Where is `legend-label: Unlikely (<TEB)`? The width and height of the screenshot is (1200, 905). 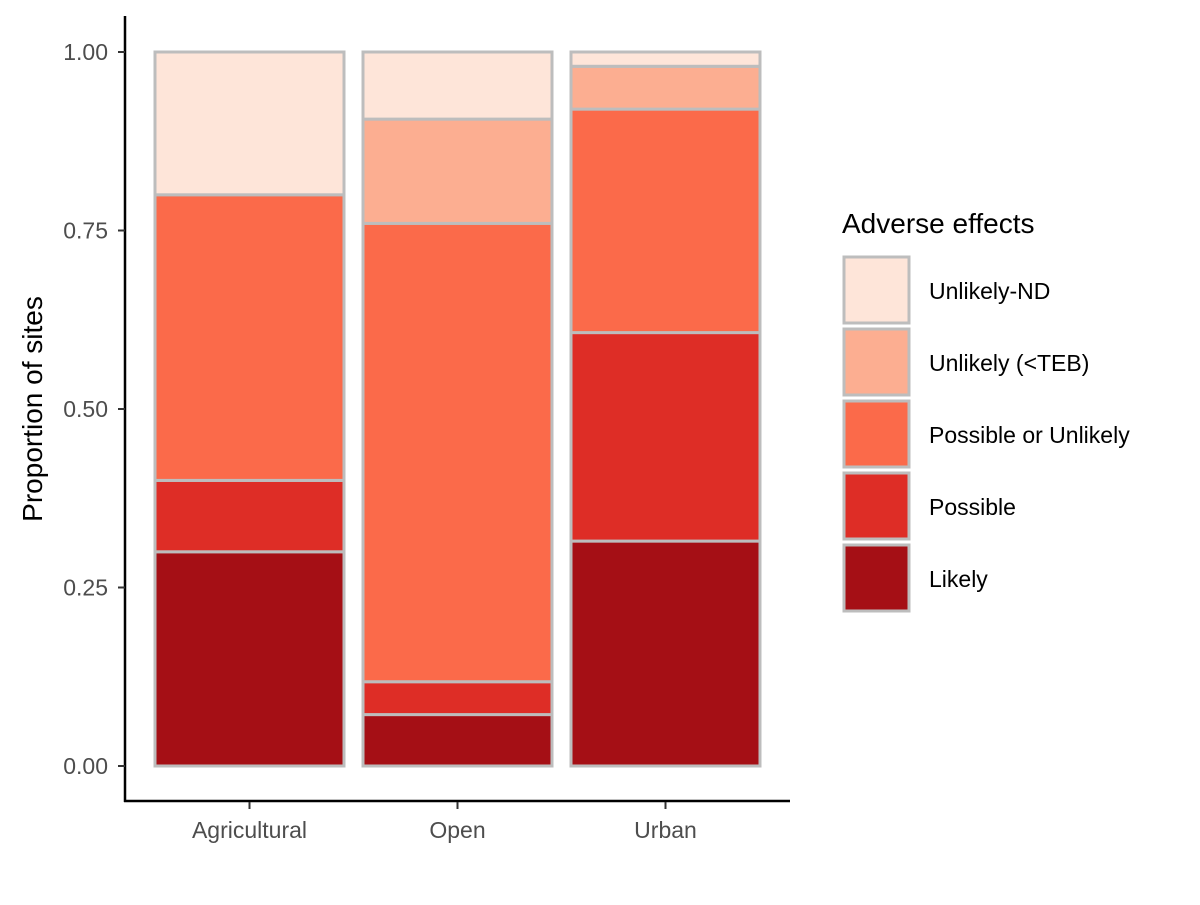 legend-label: Unlikely (<TEB) is located at coordinates (1009, 363).